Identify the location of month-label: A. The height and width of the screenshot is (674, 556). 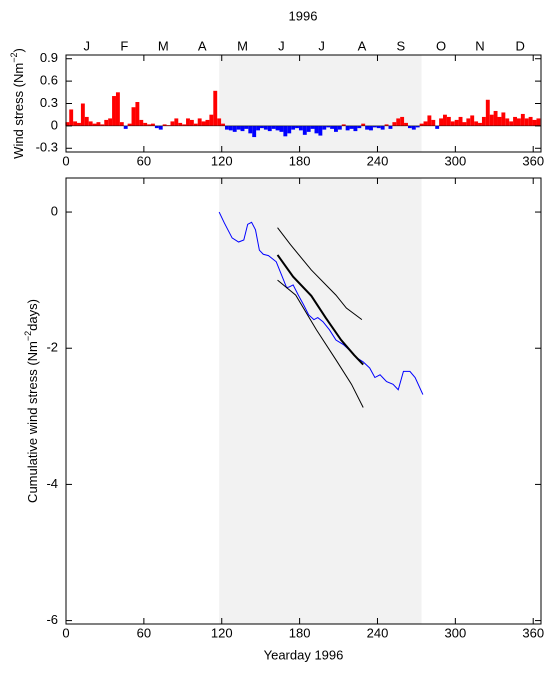
(362, 45).